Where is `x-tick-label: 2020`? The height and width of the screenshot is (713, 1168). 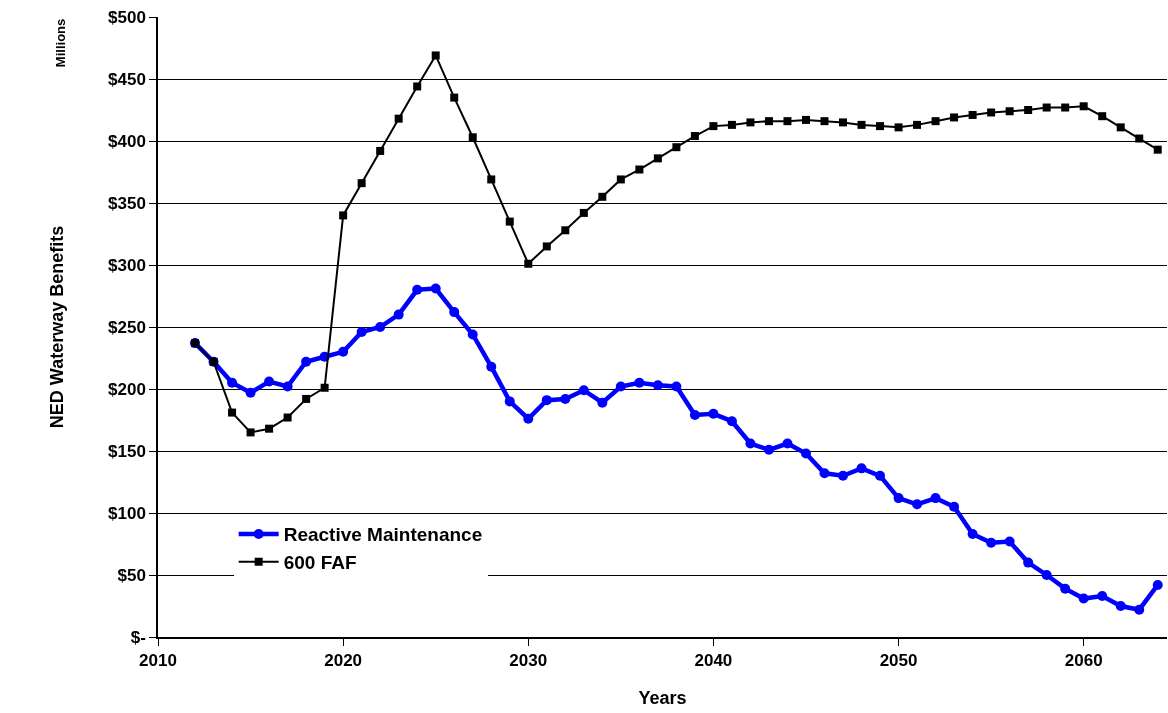 x-tick-label: 2020 is located at coordinates (343, 661).